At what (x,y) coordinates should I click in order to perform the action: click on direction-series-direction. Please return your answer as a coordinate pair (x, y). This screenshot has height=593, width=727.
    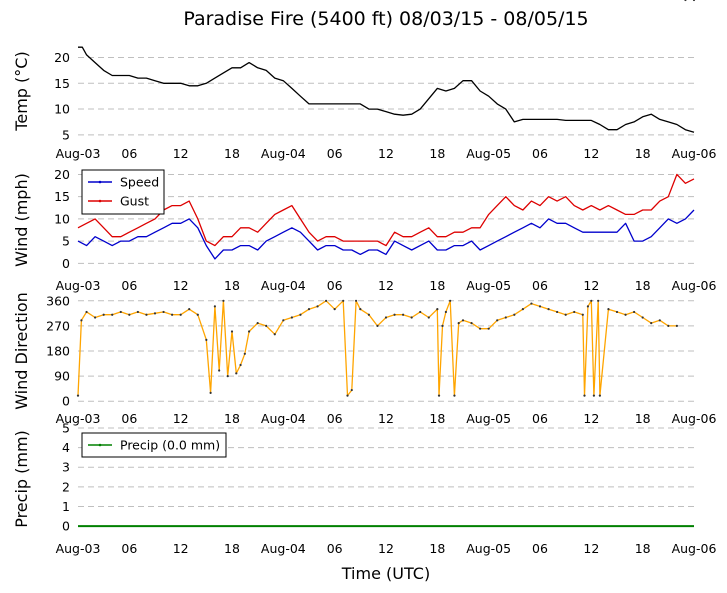
    Looking at the image, I should click on (377, 348).